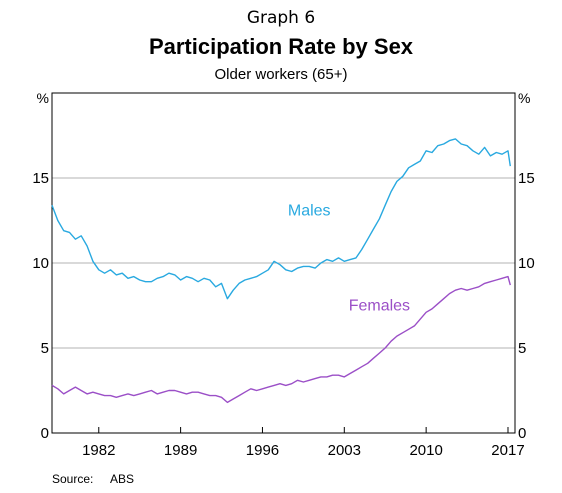  Describe the element at coordinates (522, 348) in the screenshot. I see `y-tick-label-right: 5` at that location.